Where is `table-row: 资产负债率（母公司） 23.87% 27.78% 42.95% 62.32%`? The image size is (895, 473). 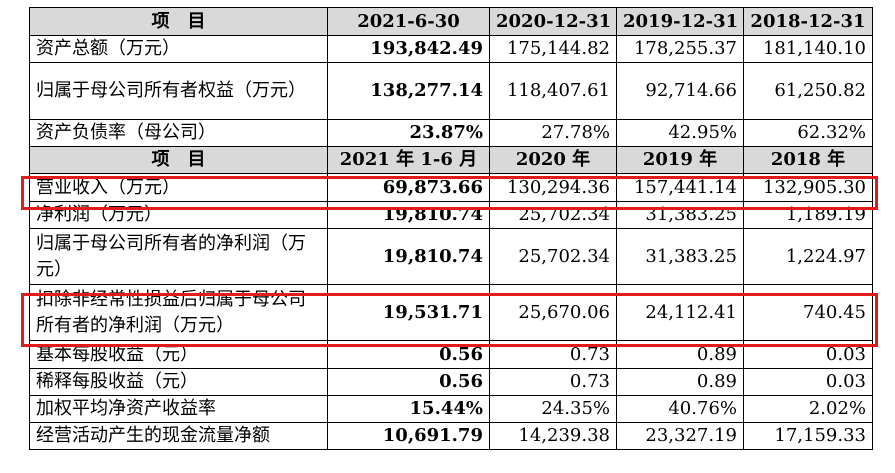 table-row: 资产负债率（母公司） 23.87% 27.78% 42.95% 62.32% is located at coordinates (451, 133).